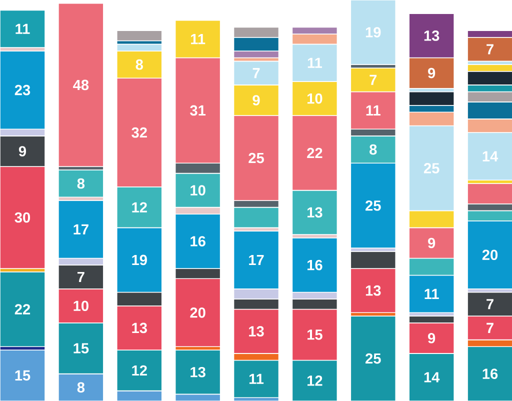  What do you see at coordinates (198, 110) in the screenshot?
I see `data-label: 31` at bounding box center [198, 110].